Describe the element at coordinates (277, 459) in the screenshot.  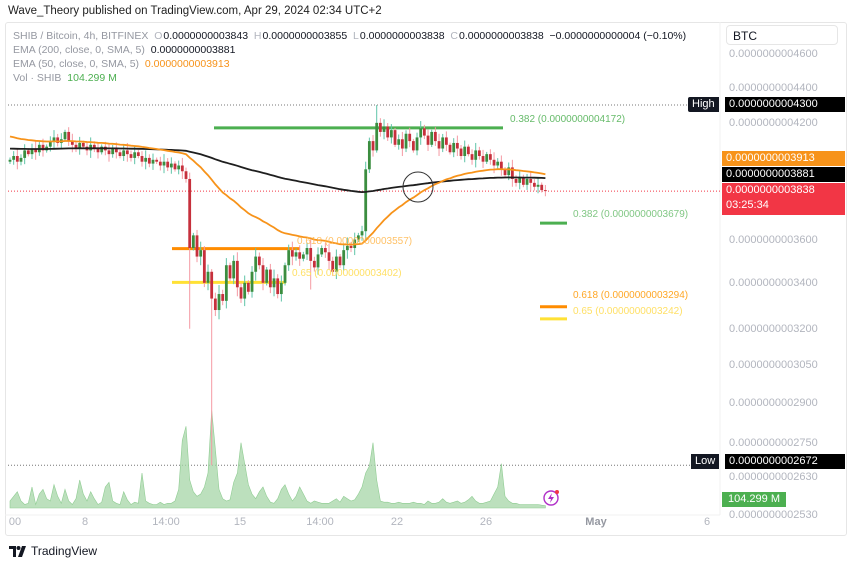
I see `volume-area` at that location.